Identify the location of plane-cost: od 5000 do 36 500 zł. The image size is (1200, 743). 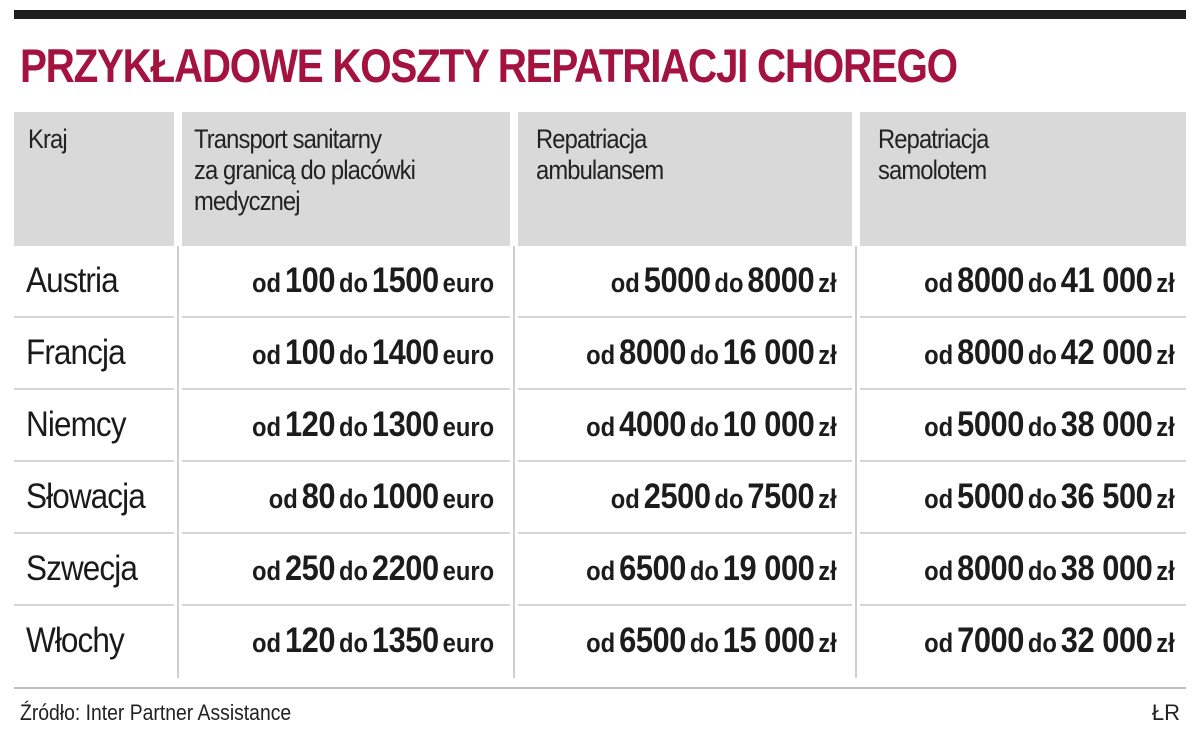
(1049, 496).